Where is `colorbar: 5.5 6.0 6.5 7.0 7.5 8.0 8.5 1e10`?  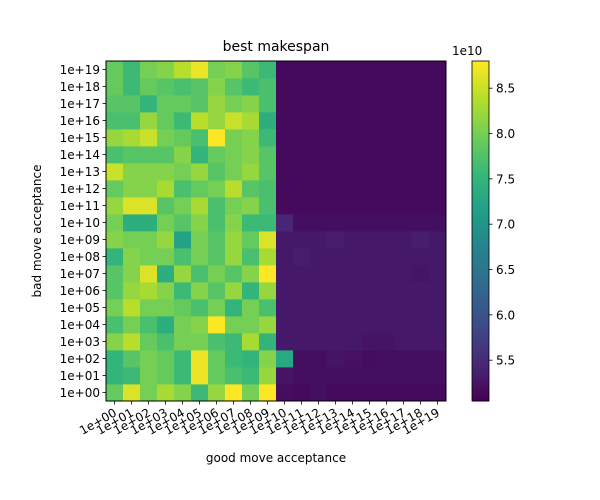
colorbar: 5.5 6.0 6.5 7.0 7.5 8.0 8.5 1e10 is located at coordinates (483, 223).